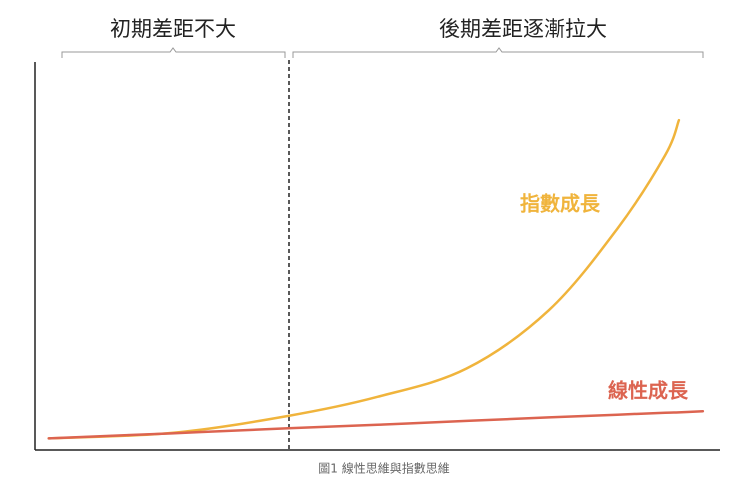  Describe the element at coordinates (173, 29) in the screenshot. I see `phase-label: 初期差距不大` at that location.